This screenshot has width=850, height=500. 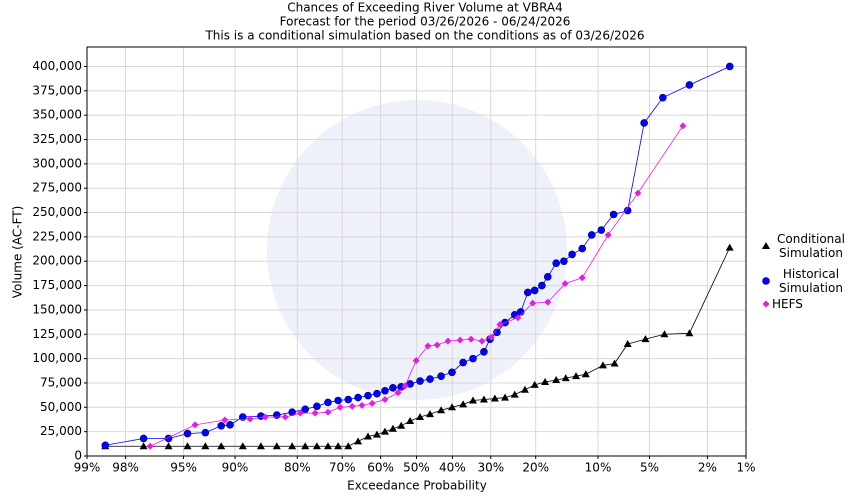 I want to click on y-tick-label: 300,000, so click(x=57, y=163).